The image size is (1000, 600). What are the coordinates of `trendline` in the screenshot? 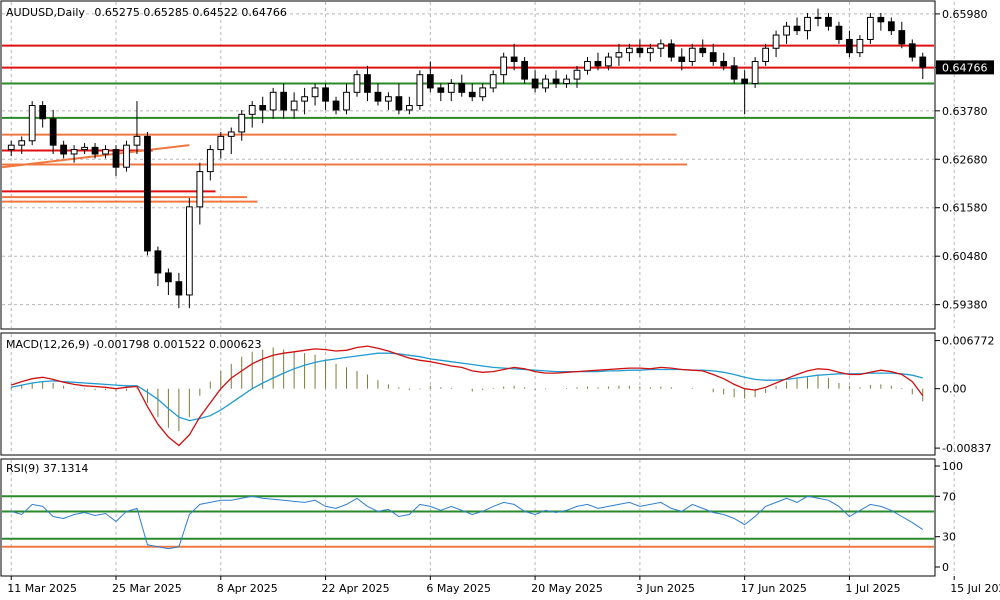 It's located at (95, 156).